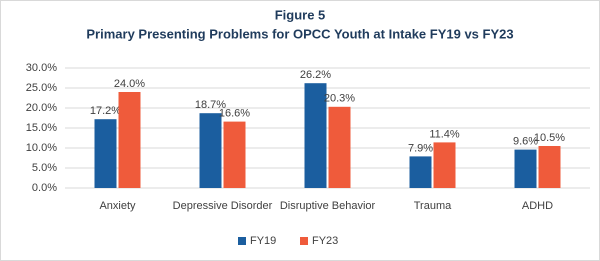 The width and height of the screenshot is (600, 261). I want to click on y-tick-label: 0.0%, so click(44, 188).